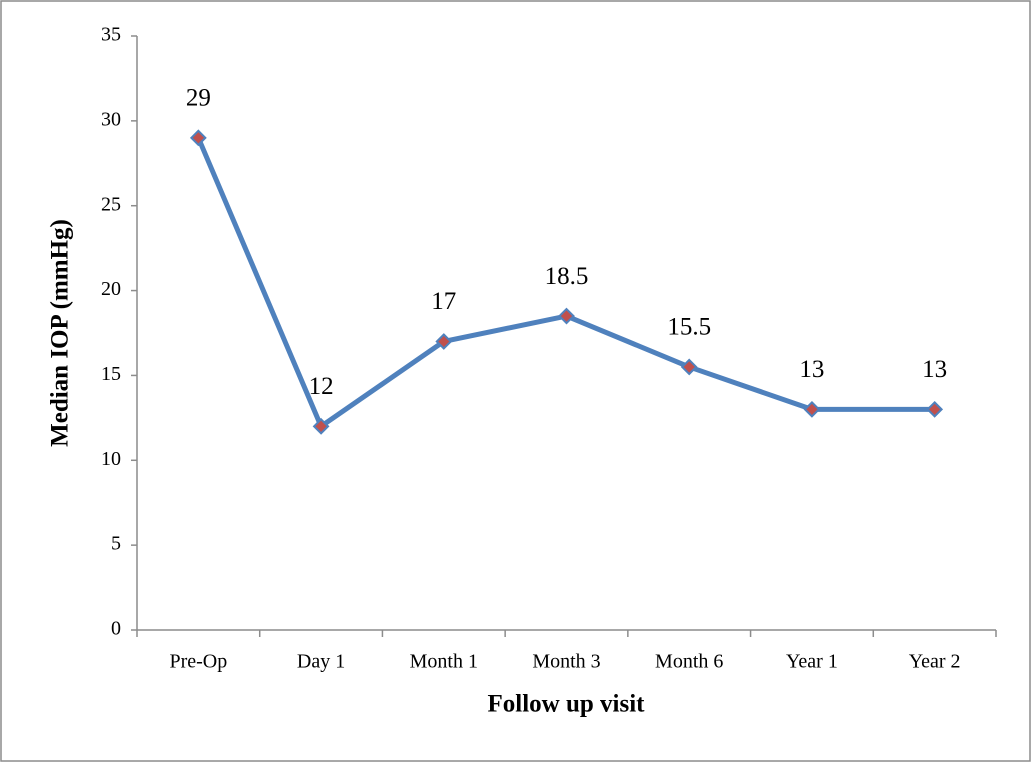 The image size is (1031, 762). I want to click on data-label: 12, so click(321, 386).